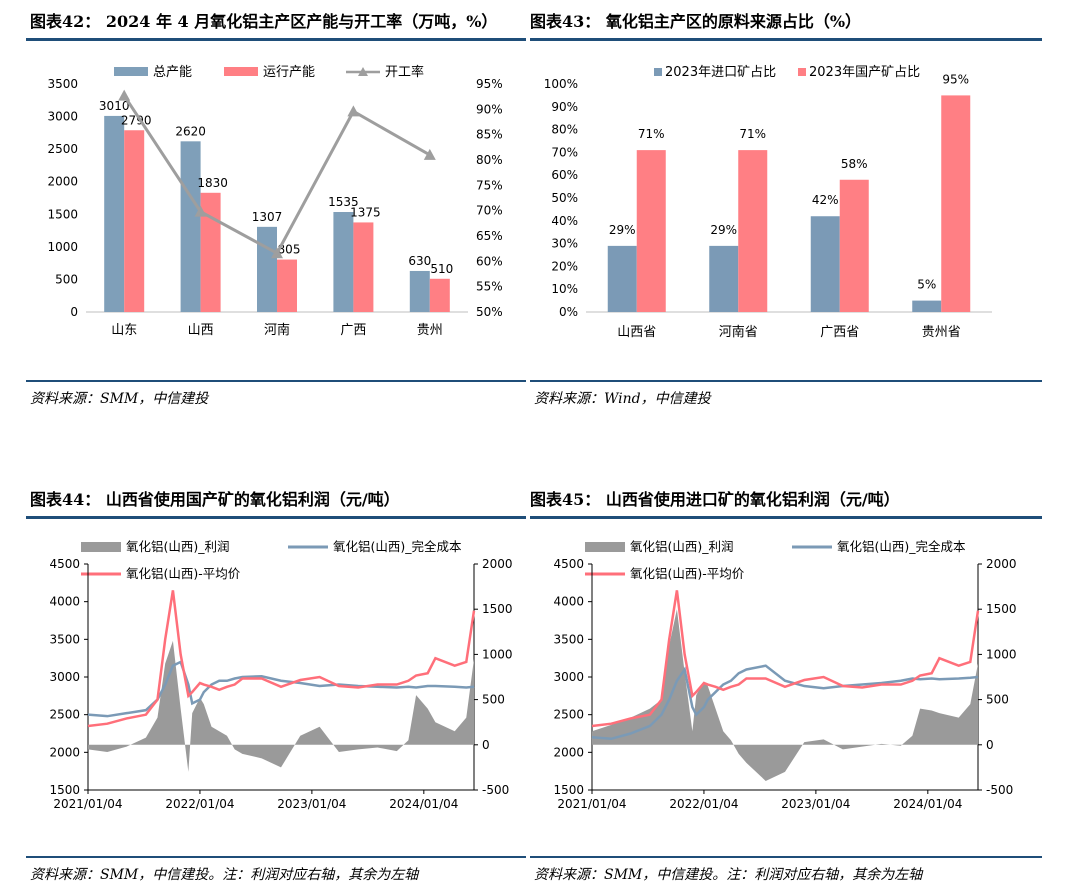  Describe the element at coordinates (564, 221) in the screenshot. I see `y-tick-label: 40%` at that location.